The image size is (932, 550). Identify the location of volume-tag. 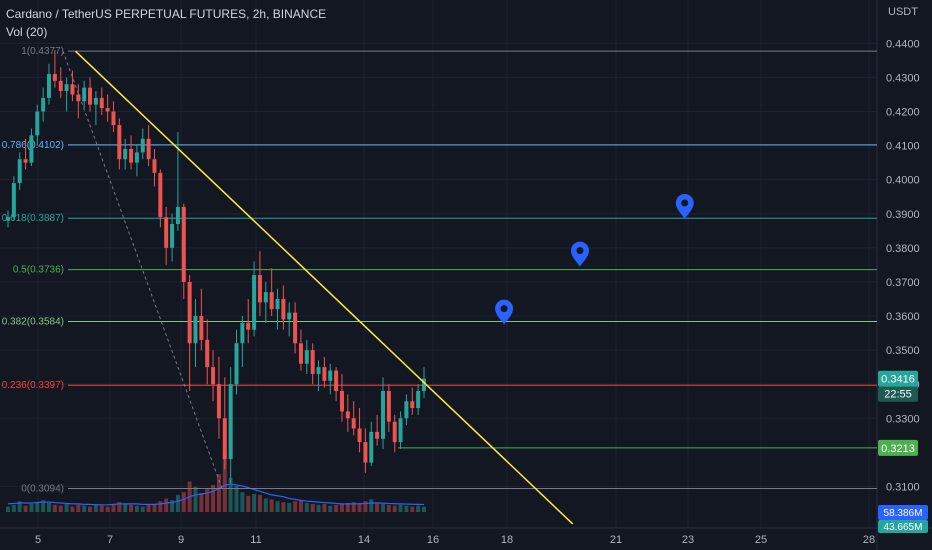
(903, 526).